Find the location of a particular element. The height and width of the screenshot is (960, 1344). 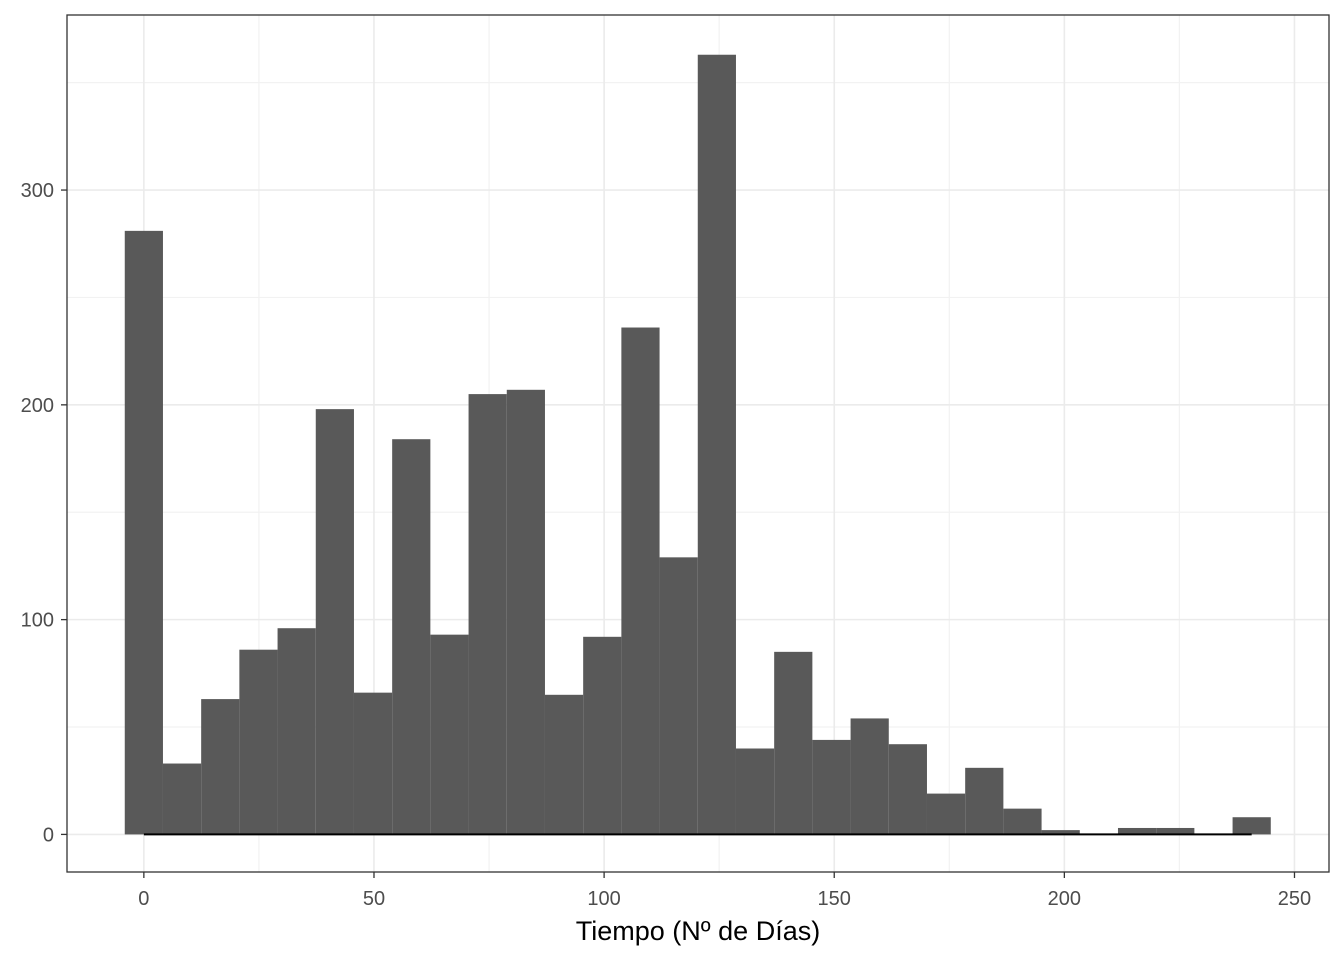

x-tick-label: 50 is located at coordinates (374, 899).